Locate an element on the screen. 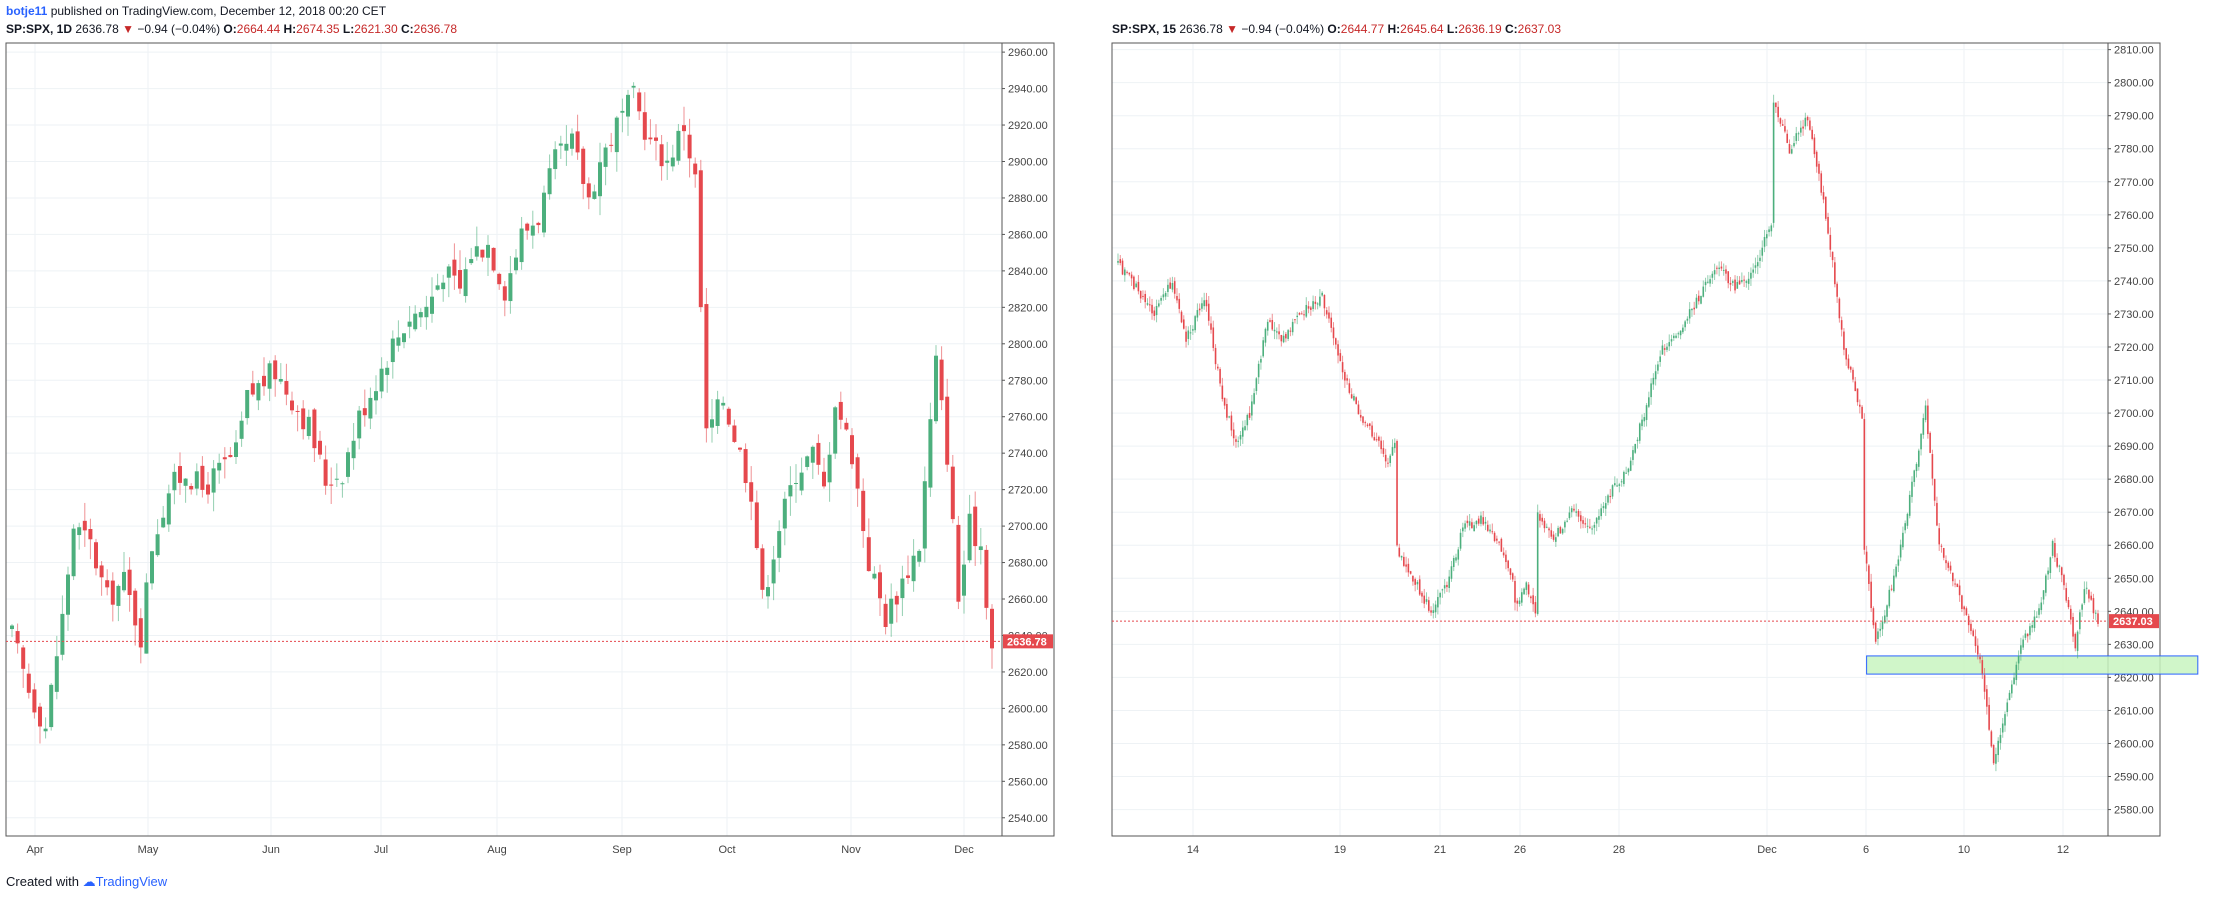 The width and height of the screenshot is (2217, 899). right-last-price: 2636.78 is located at coordinates (1201, 29).